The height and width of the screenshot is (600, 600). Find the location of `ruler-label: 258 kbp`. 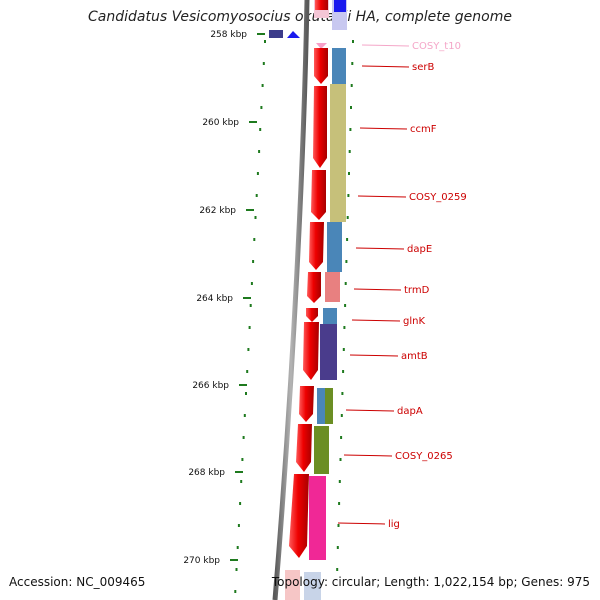

ruler-label: 258 kbp is located at coordinates (228, 35).